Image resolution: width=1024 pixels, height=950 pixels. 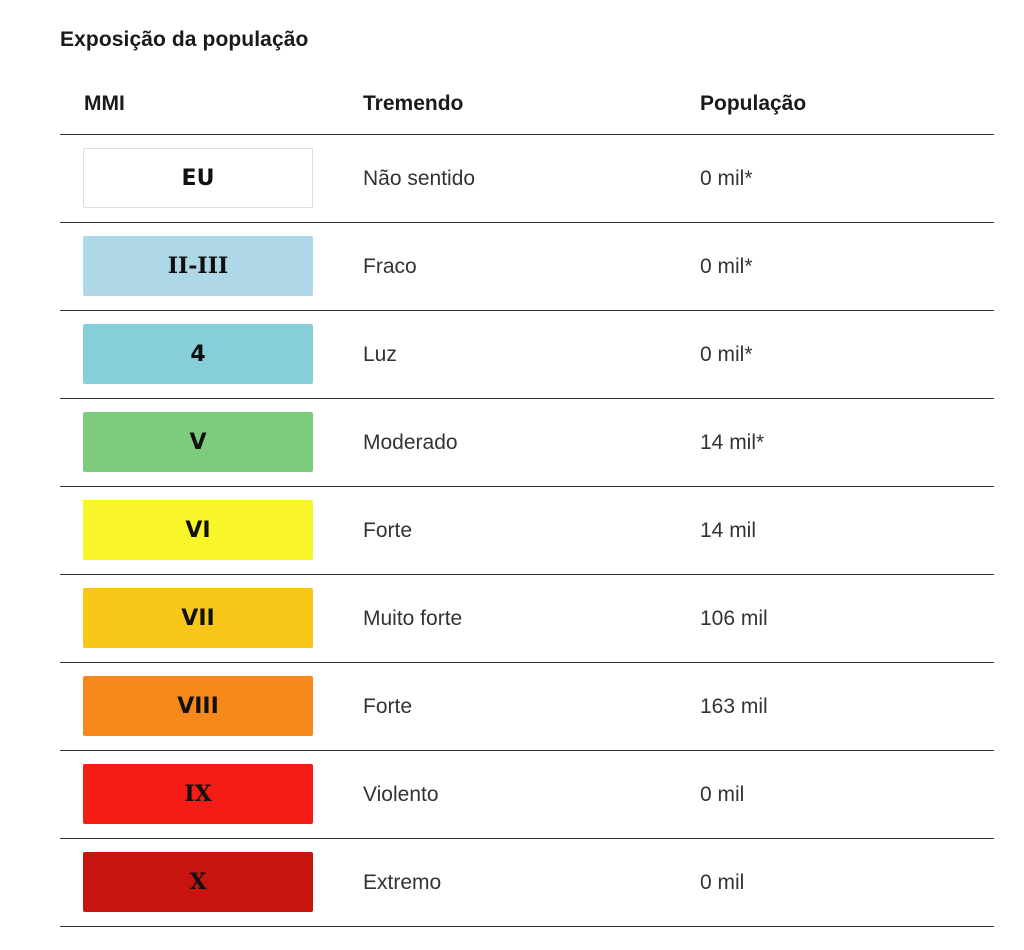 I want to click on population-cell: 14 mil*, so click(x=732, y=442).